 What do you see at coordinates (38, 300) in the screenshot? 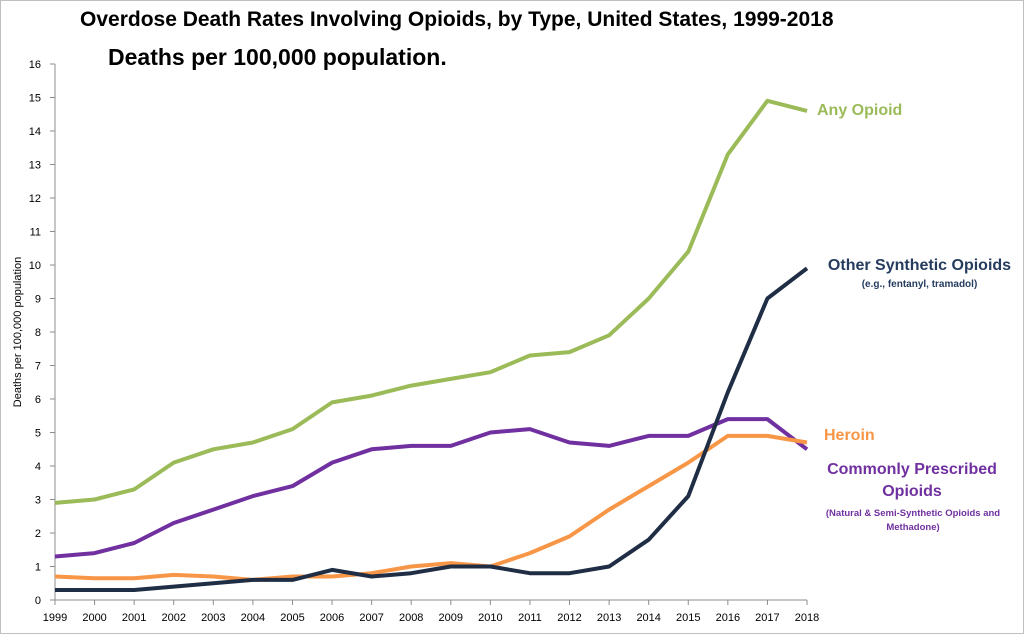
I see `y-tick-label: 9` at bounding box center [38, 300].